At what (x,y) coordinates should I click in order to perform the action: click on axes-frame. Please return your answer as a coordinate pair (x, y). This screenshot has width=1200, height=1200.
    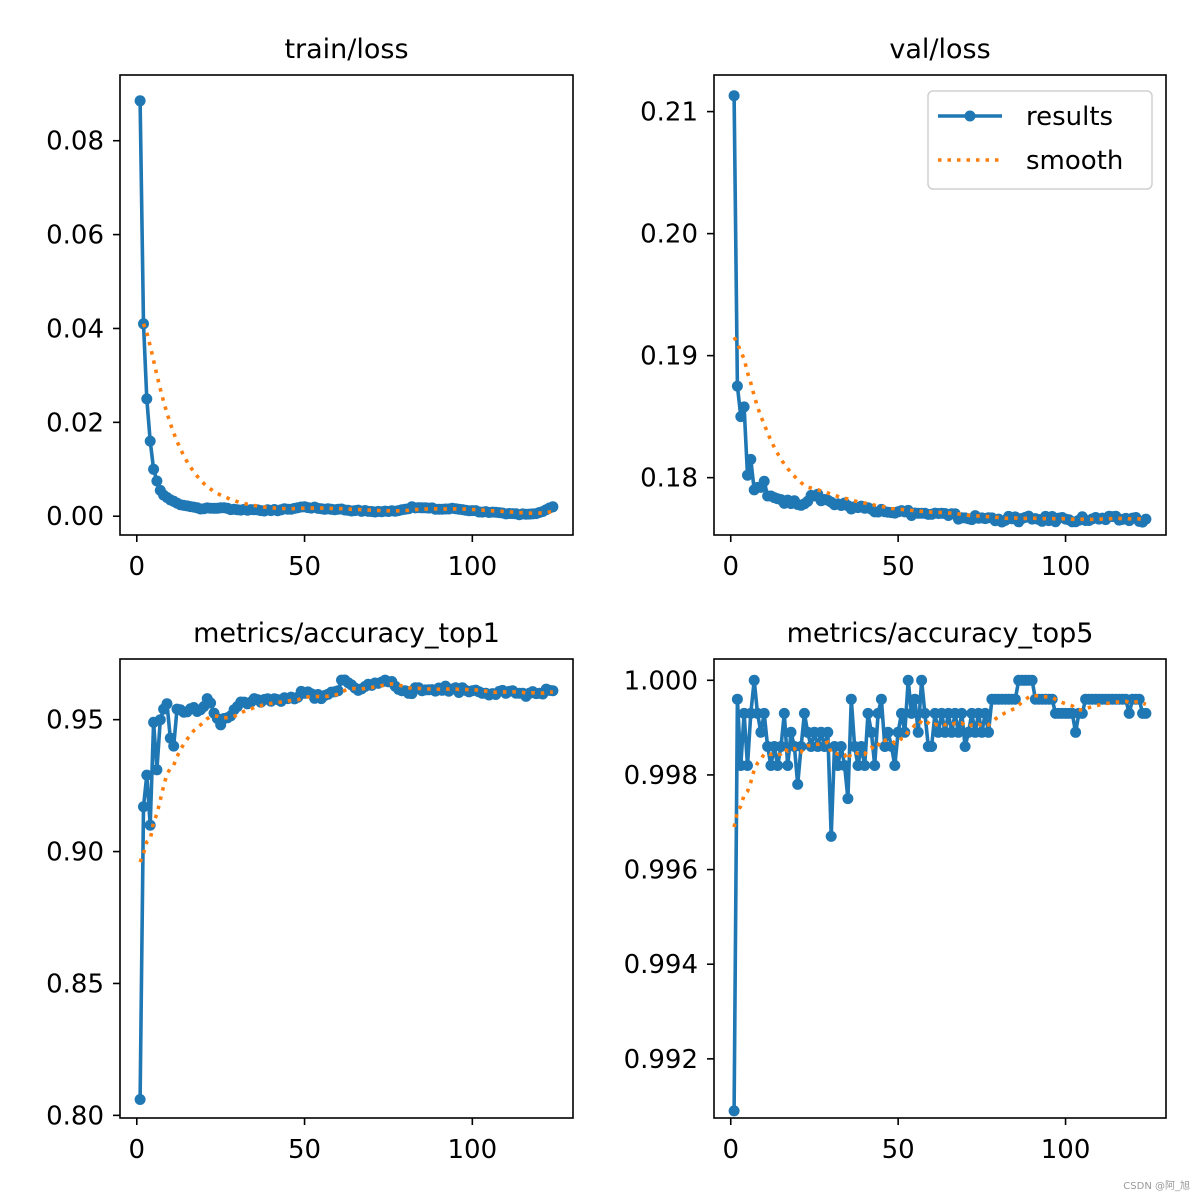
    Looking at the image, I should click on (346, 888).